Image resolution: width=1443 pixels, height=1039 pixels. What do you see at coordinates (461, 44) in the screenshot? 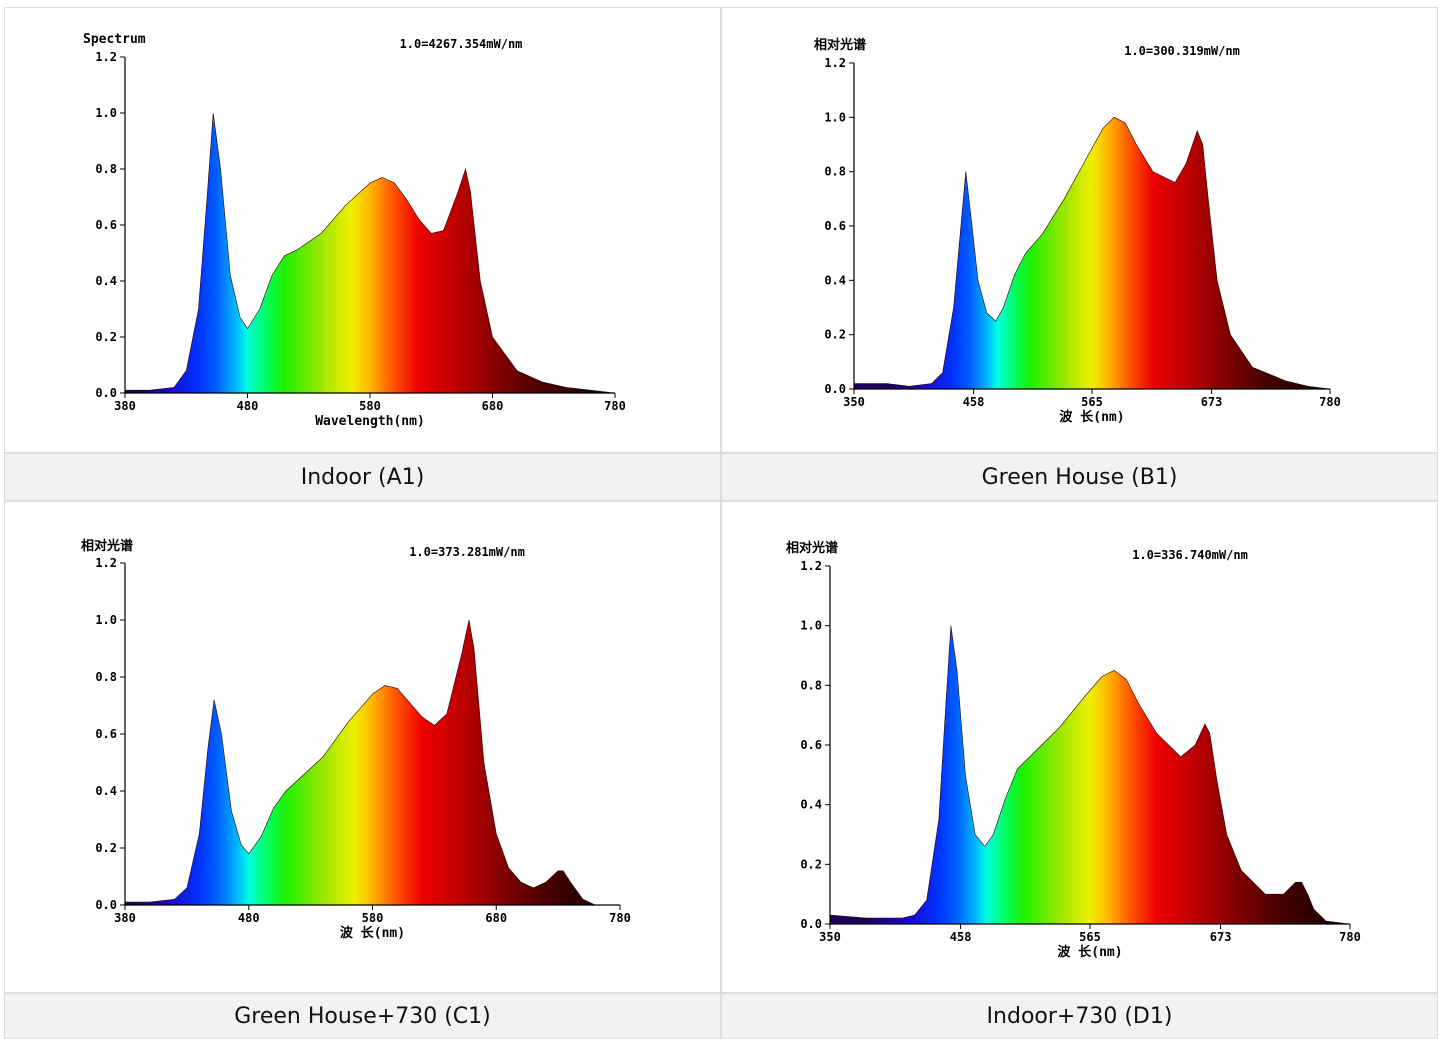
I see `scale-annotation: 1.0=4267.354mW/nm` at bounding box center [461, 44].